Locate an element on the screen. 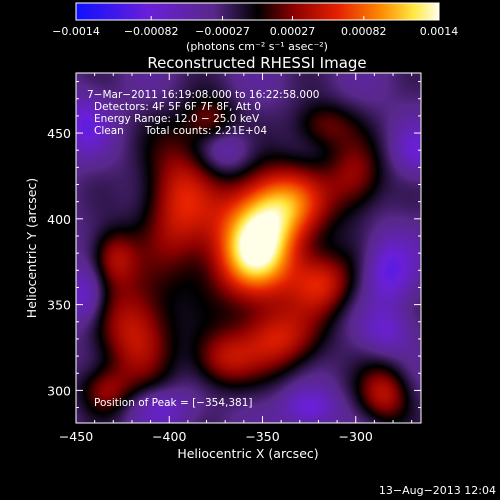 The height and width of the screenshot is (500, 500). colorbar-tick-label: 0.0014 is located at coordinates (439, 31).